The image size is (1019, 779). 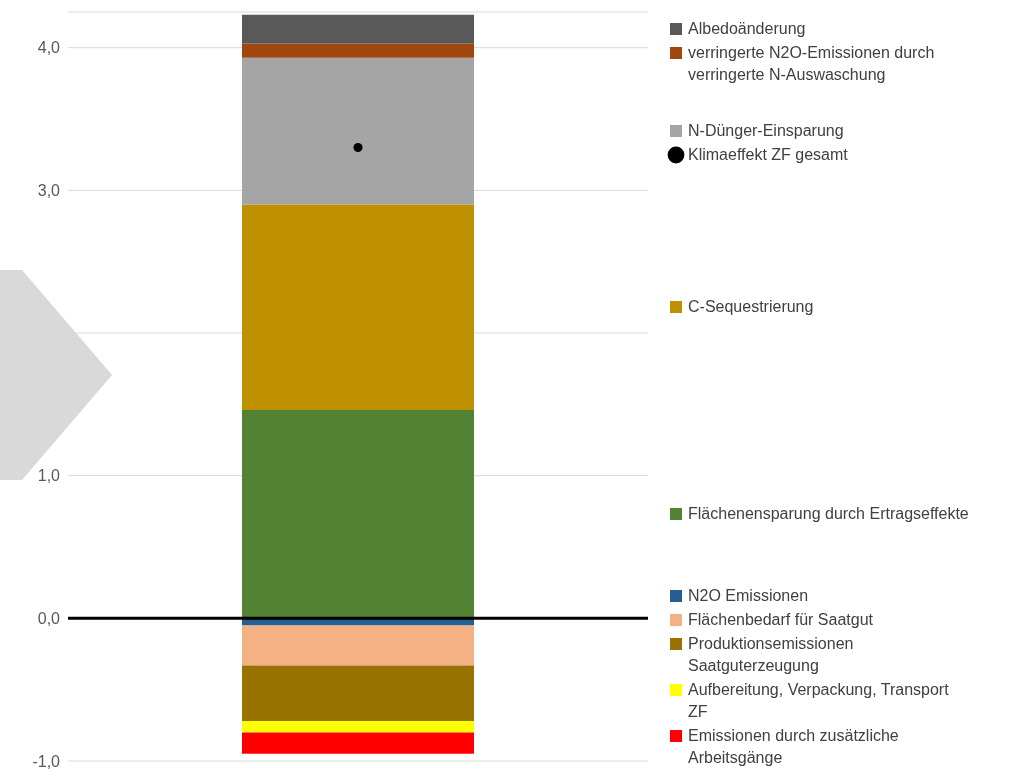 What do you see at coordinates (828, 514) in the screenshot?
I see `legend-label: Flächenensparung durch Ertragseffekte` at bounding box center [828, 514].